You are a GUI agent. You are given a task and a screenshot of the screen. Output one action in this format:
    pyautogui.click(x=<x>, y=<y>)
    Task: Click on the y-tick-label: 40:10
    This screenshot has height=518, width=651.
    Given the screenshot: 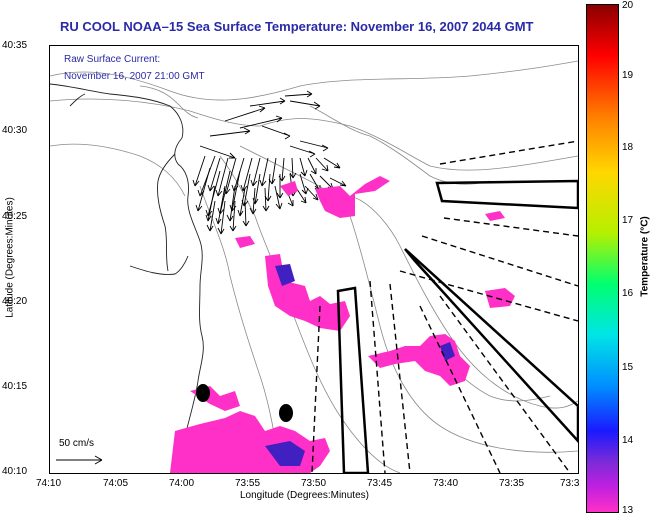 What is the action you would take?
    pyautogui.click(x=15, y=471)
    